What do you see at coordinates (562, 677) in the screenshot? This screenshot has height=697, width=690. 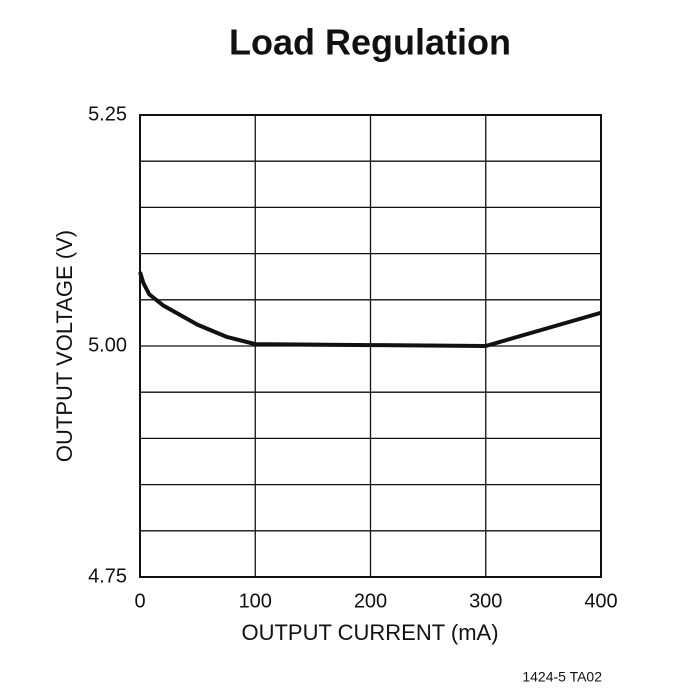 I see `footnote: 1424-5 TA02` at bounding box center [562, 677].